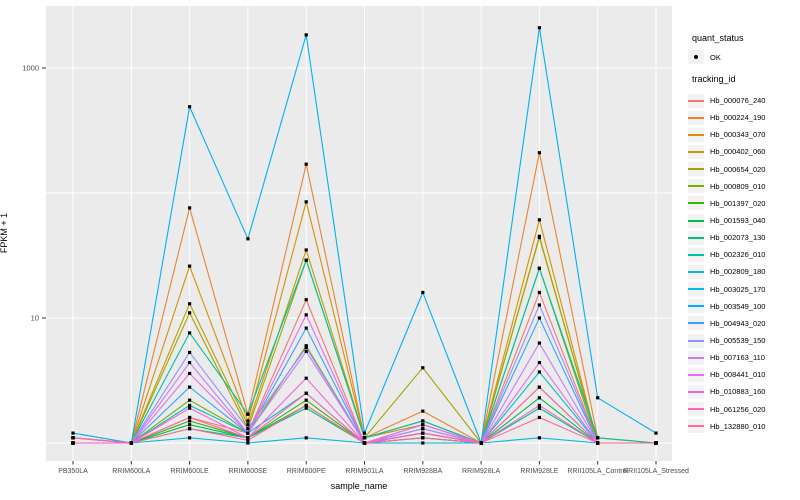  What do you see at coordinates (738, 101) in the screenshot?
I see `legend-item-label: Hb_000076_240` at bounding box center [738, 101].